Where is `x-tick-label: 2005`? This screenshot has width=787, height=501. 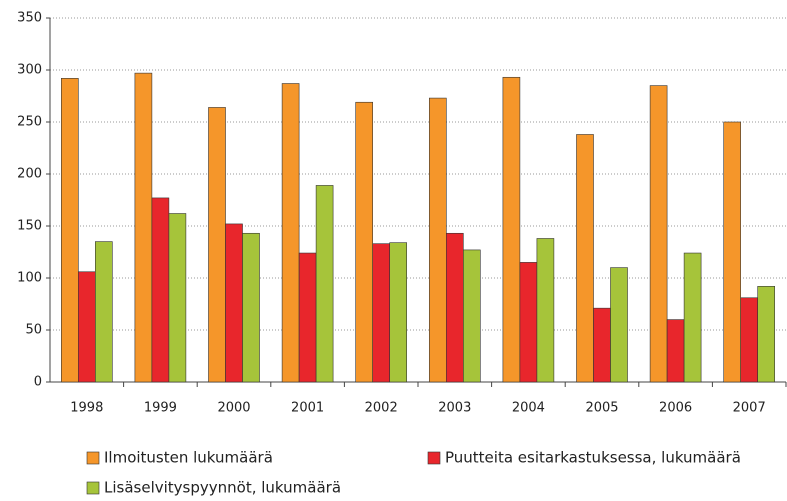
x-tick-label: 2005 is located at coordinates (601, 408).